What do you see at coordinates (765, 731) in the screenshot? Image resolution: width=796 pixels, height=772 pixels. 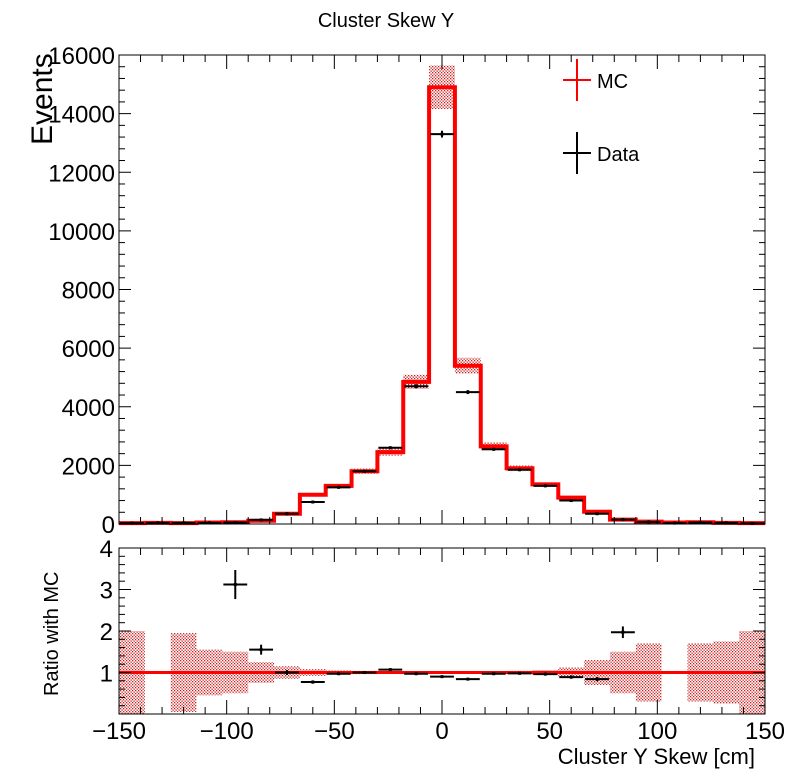 I see `x-tick-label: 150` at bounding box center [765, 731].